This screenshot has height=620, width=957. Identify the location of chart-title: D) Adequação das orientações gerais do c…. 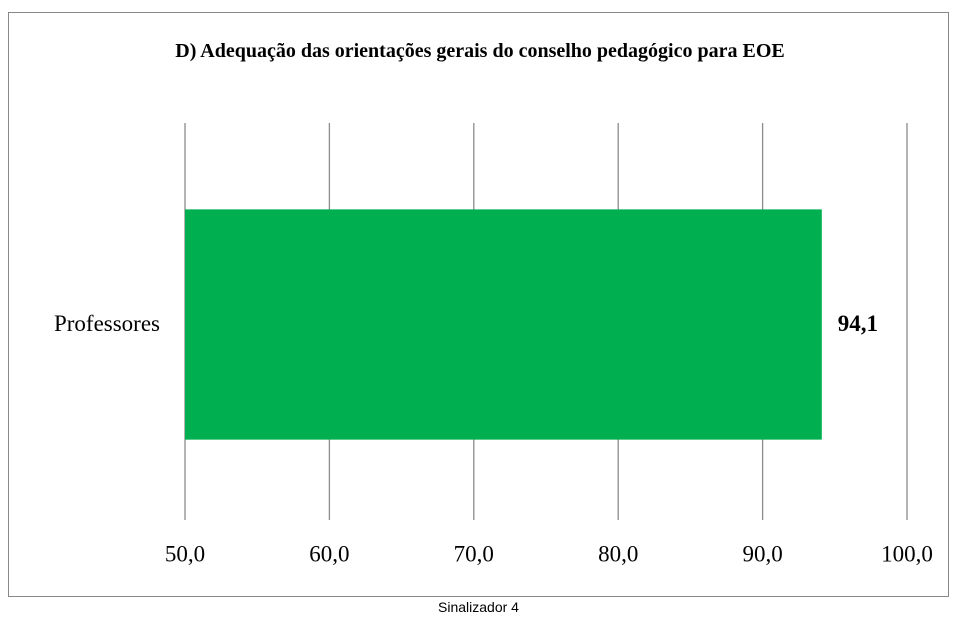
(480, 51).